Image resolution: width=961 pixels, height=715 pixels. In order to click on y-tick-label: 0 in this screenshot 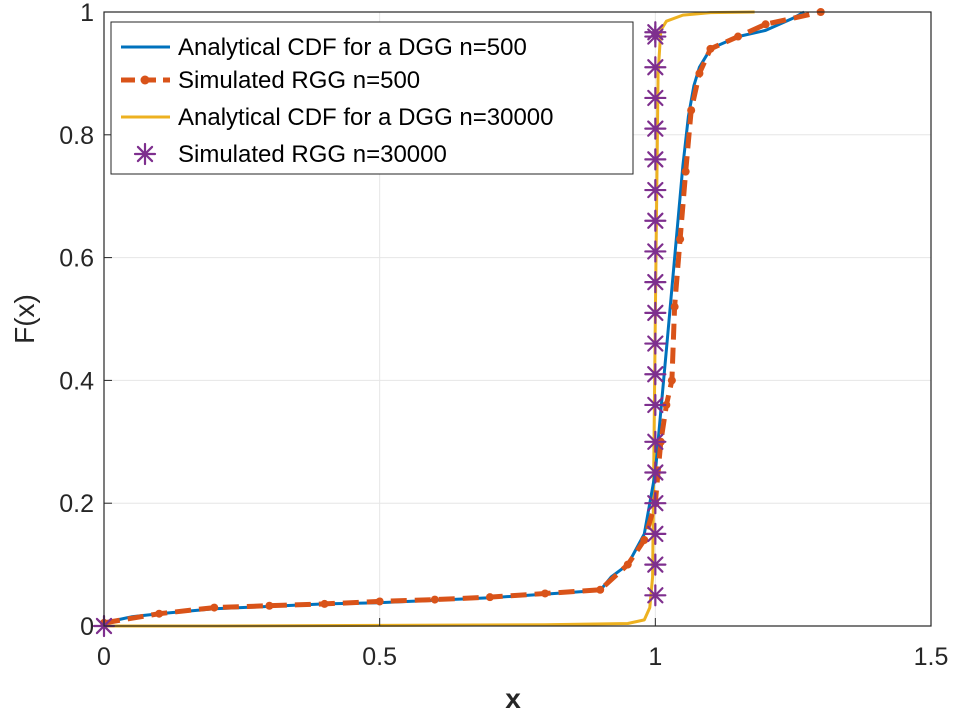, I will do `click(87, 627)`.